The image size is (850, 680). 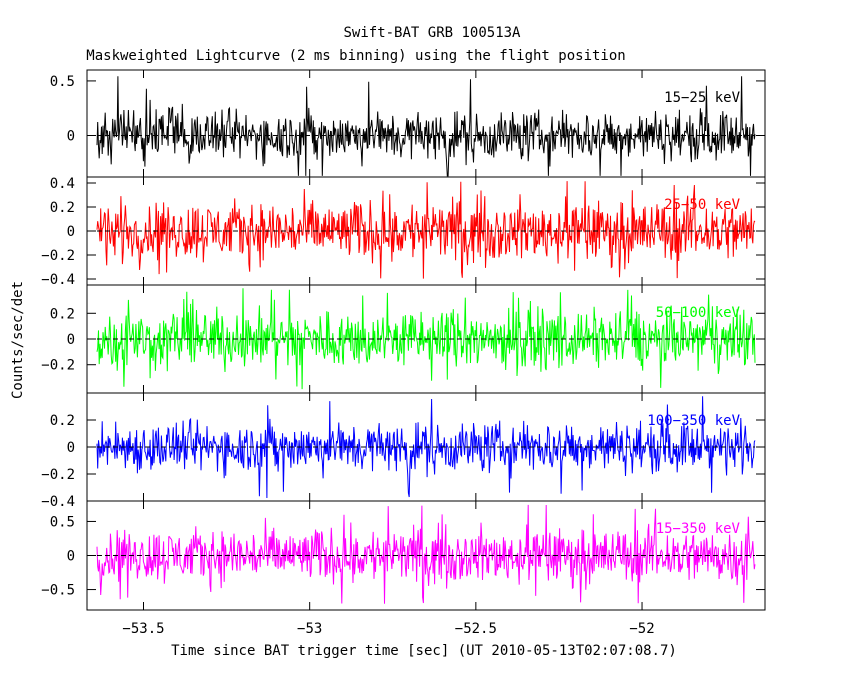 I want to click on x-tick-label-1: −53, so click(x=309, y=629).